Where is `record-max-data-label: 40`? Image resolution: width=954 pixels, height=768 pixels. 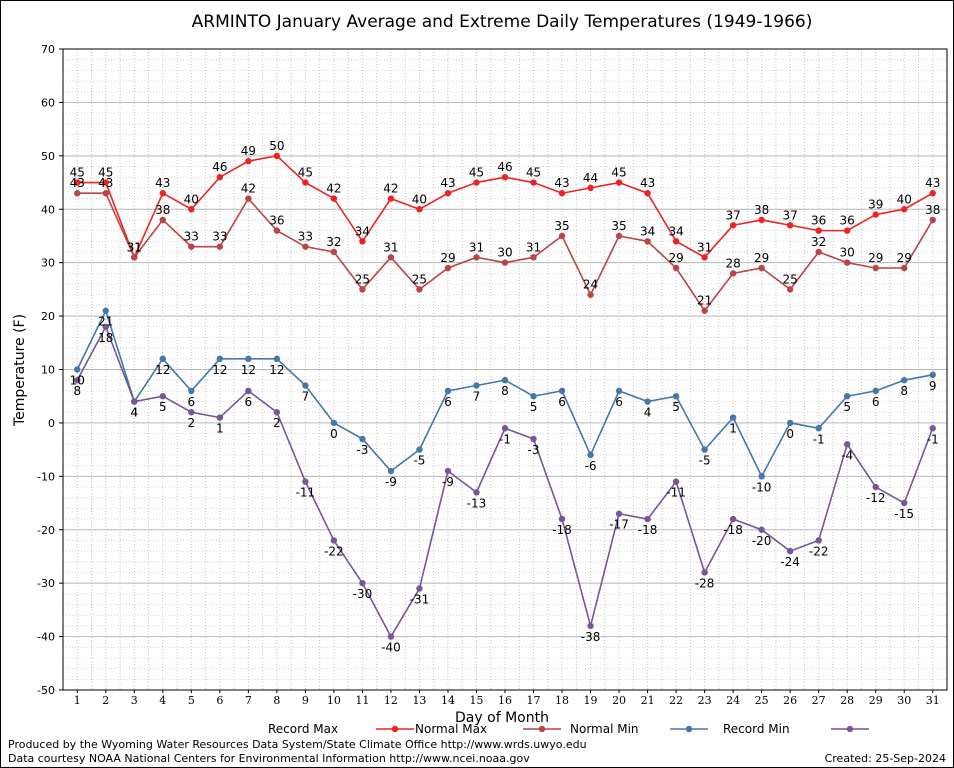
record-max-data-label: 40 is located at coordinates (904, 199).